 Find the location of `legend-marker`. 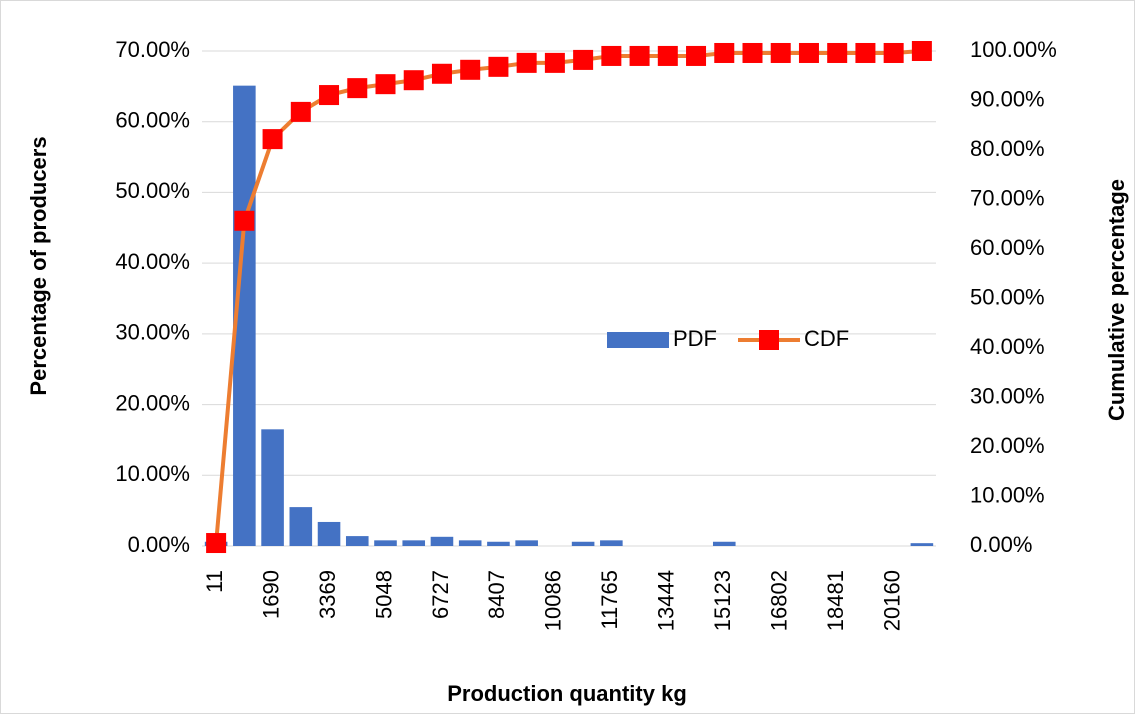

legend-marker is located at coordinates (769, 340).